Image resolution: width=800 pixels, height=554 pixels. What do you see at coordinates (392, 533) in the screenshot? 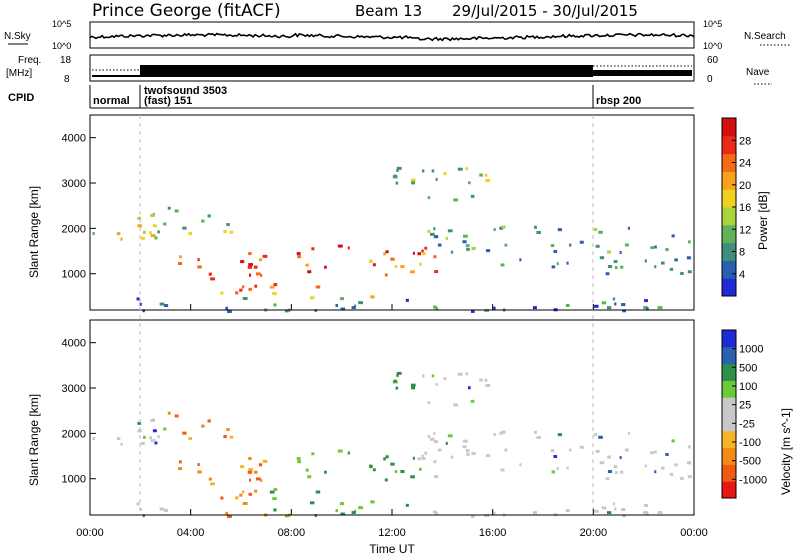
I see `xtick-label: 12:00` at bounding box center [392, 533].